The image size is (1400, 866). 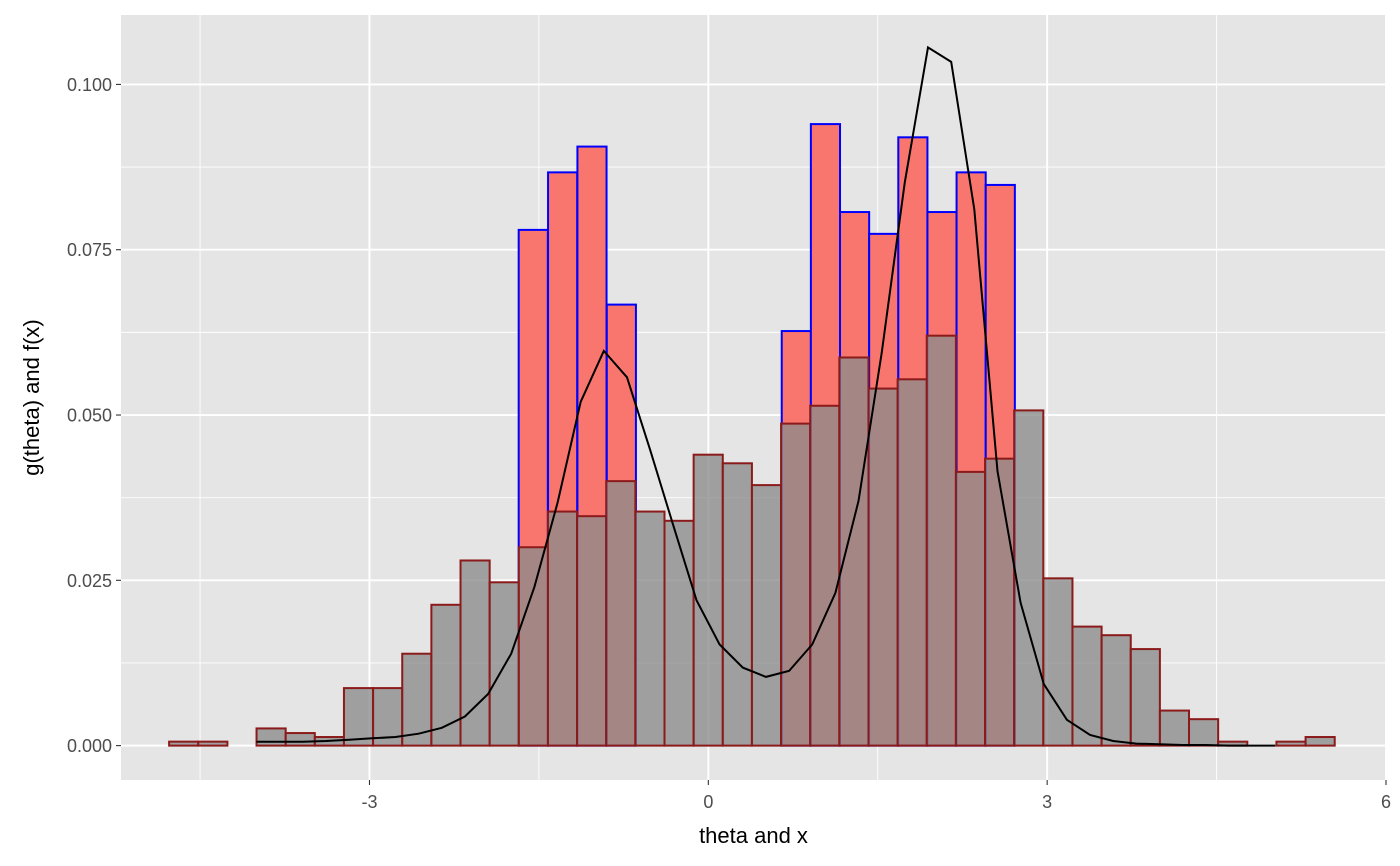 I want to click on y-axis-title: g(theta) and f(x), so click(x=31, y=397).